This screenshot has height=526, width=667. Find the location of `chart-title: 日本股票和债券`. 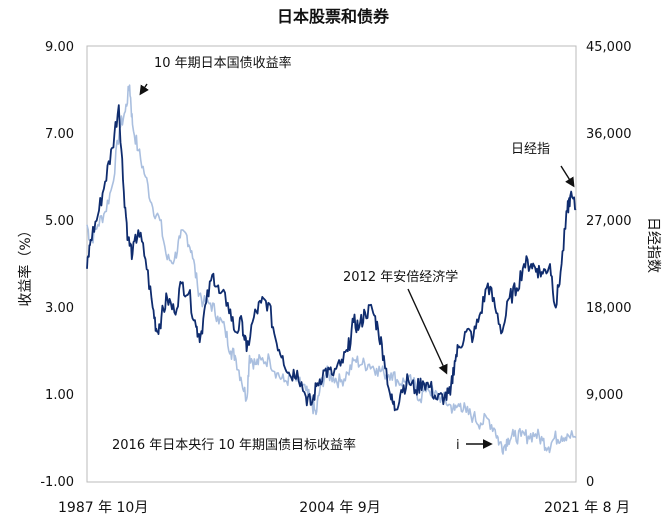

chart-title: 日本股票和债券 is located at coordinates (333, 16).